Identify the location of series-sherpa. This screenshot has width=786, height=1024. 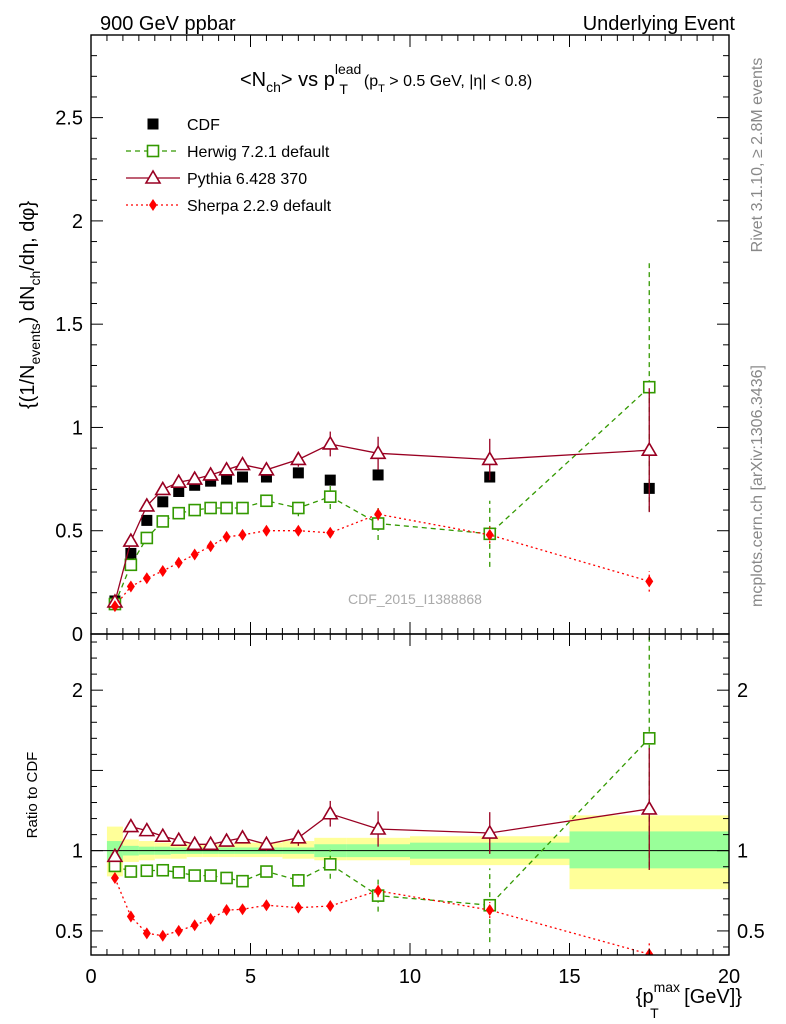
(382, 560).